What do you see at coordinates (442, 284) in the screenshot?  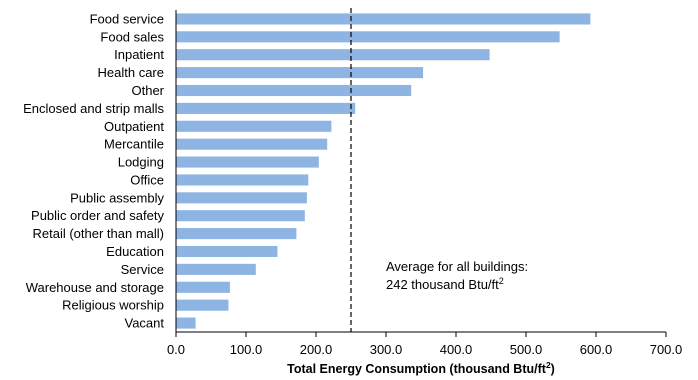 I see `average-annotation-value: 242 thousand Btu/ft` at bounding box center [442, 284].